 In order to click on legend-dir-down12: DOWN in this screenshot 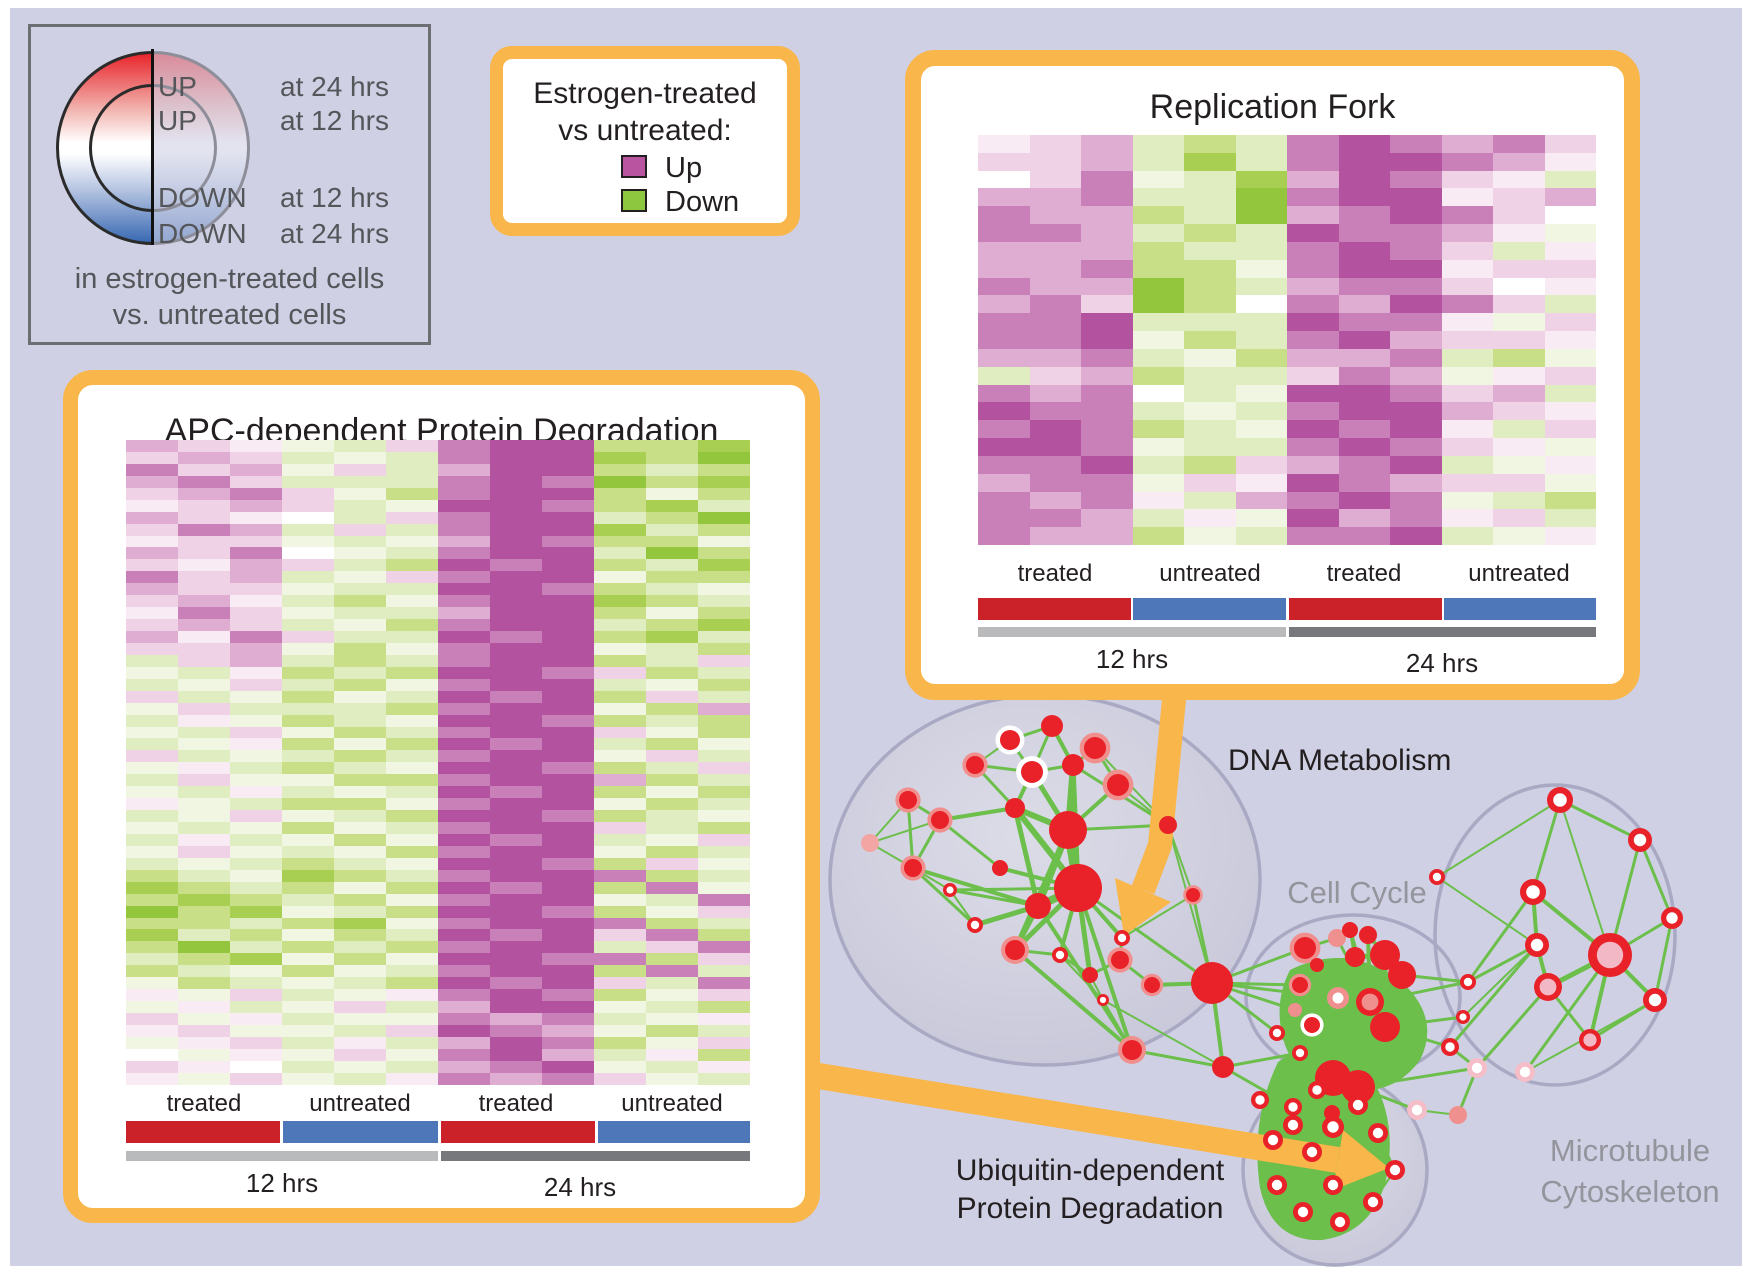, I will do `click(202, 197)`.